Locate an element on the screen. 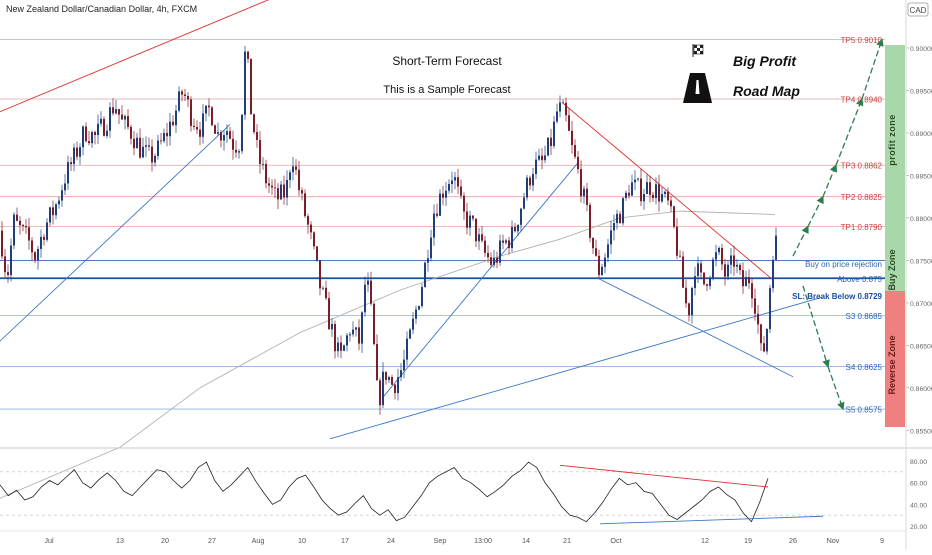 The image size is (932, 555). level-label: S4 0.8625 is located at coordinates (864, 367).